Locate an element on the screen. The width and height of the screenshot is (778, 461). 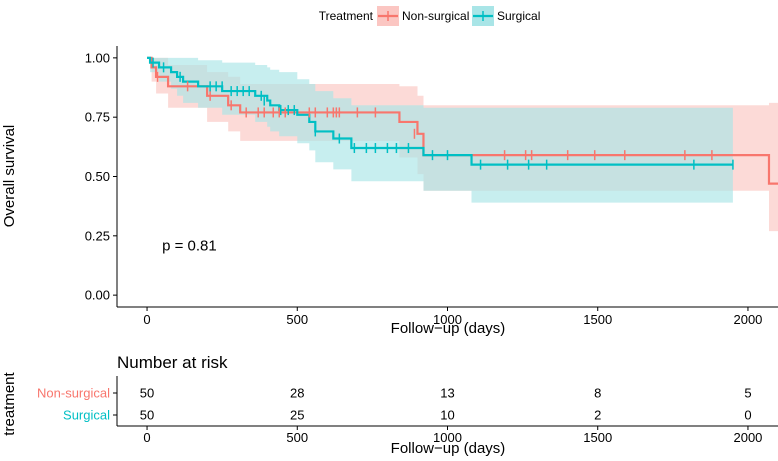
legend-label-non-surgical: Non-surgical is located at coordinates (435, 16).